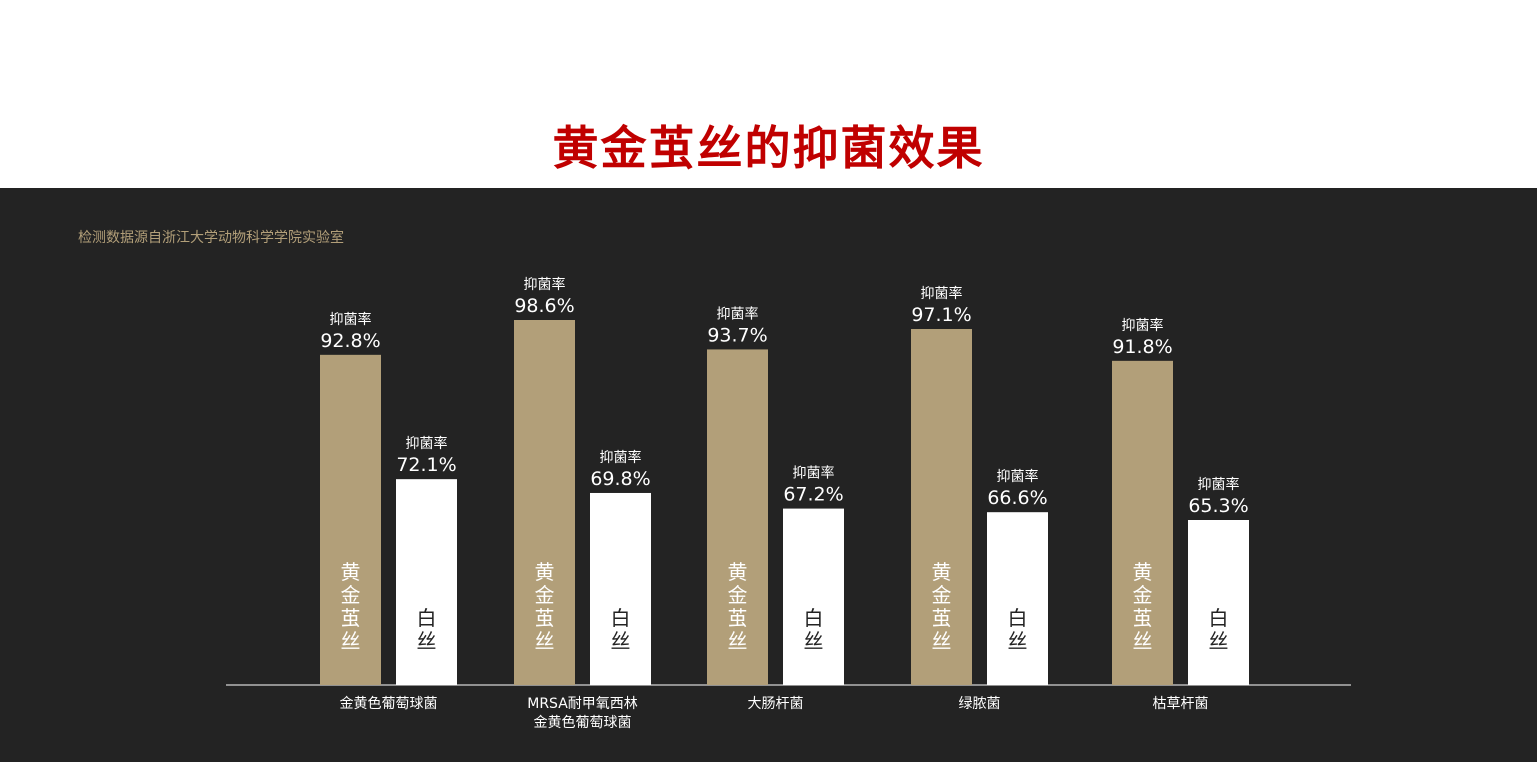 The width and height of the screenshot is (1537, 762). I want to click on data-label: 65.3%, so click(1218, 506).